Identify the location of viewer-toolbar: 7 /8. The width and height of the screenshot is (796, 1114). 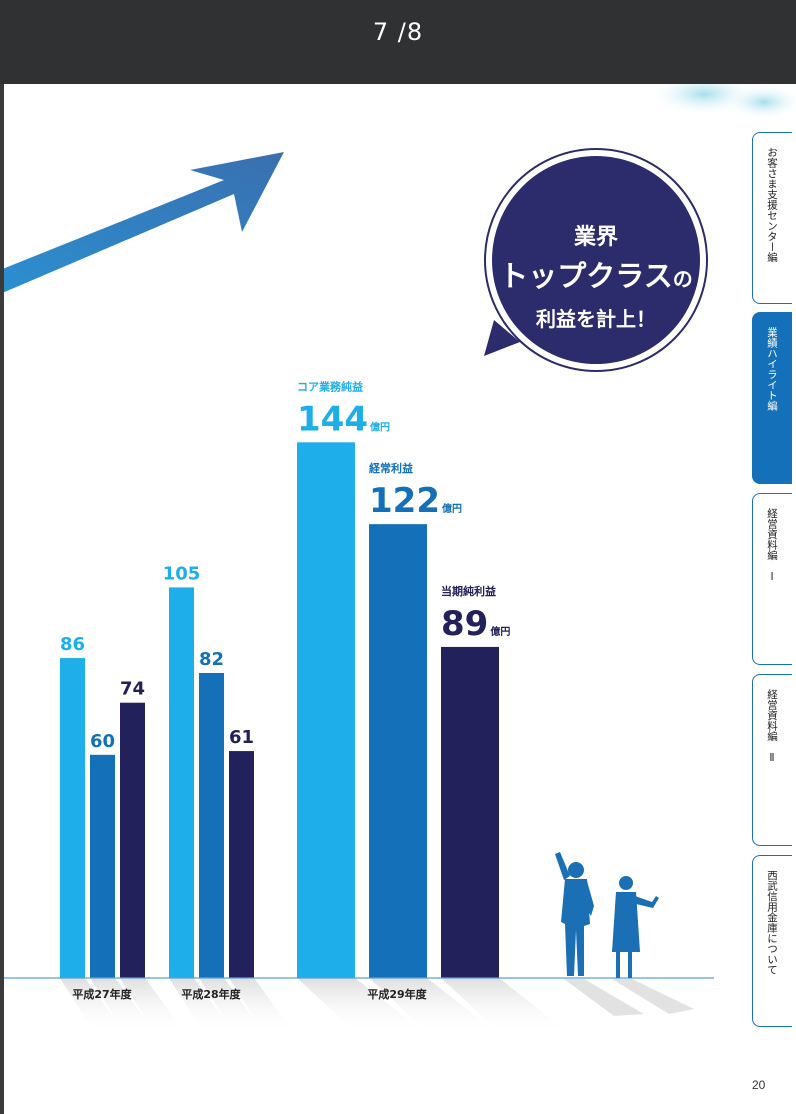
(398, 42).